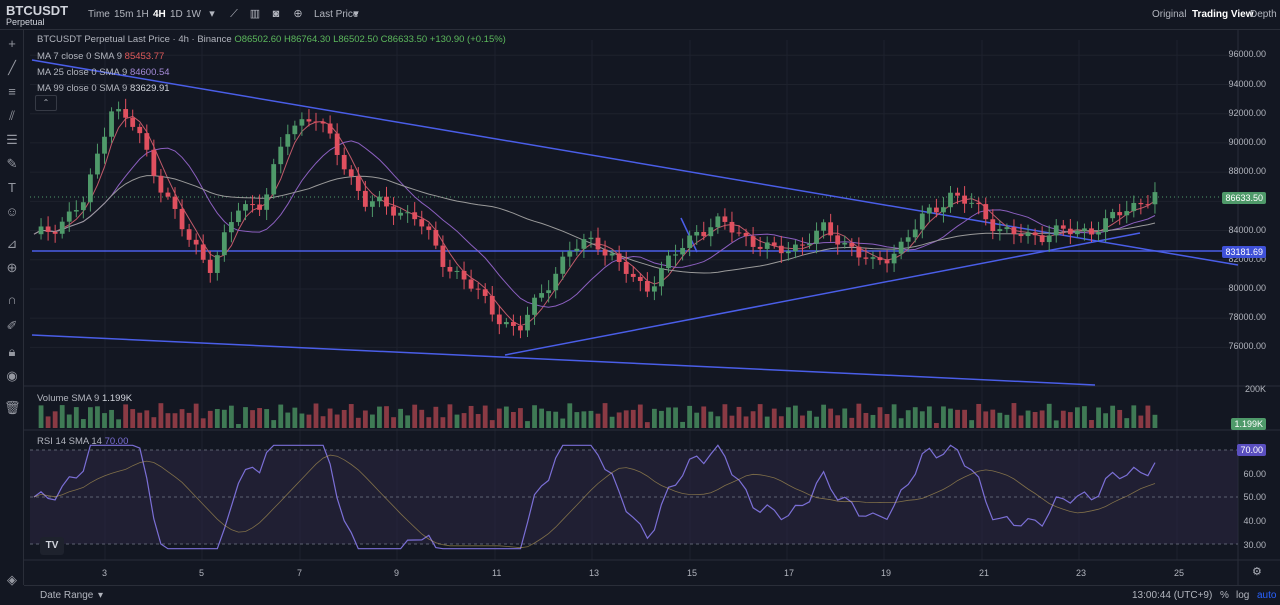 Image resolution: width=1280 pixels, height=605 pixels. What do you see at coordinates (255, 14) in the screenshot?
I see `chart-type-icon: ▥` at bounding box center [255, 14].